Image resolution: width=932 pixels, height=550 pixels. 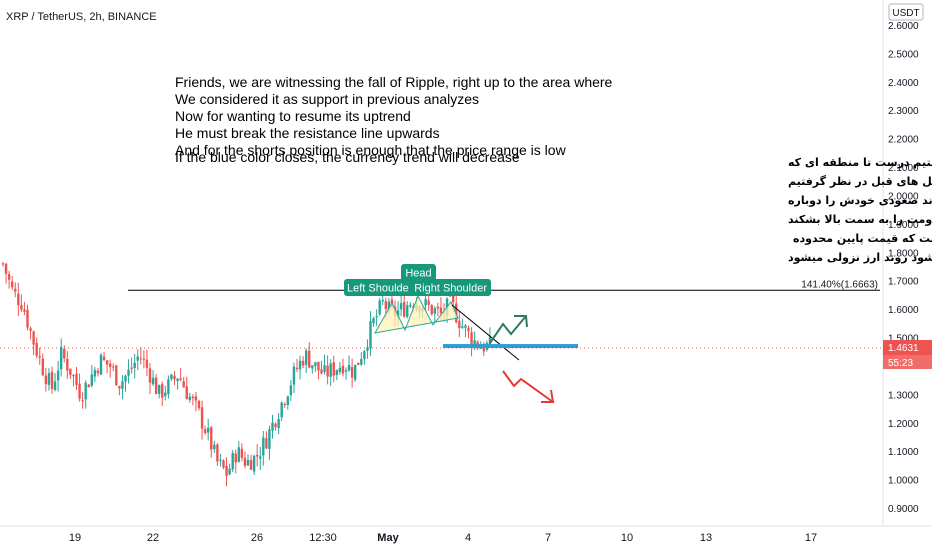 What do you see at coordinates (417, 287) in the screenshot?
I see `shoulders-label-box` at bounding box center [417, 287].